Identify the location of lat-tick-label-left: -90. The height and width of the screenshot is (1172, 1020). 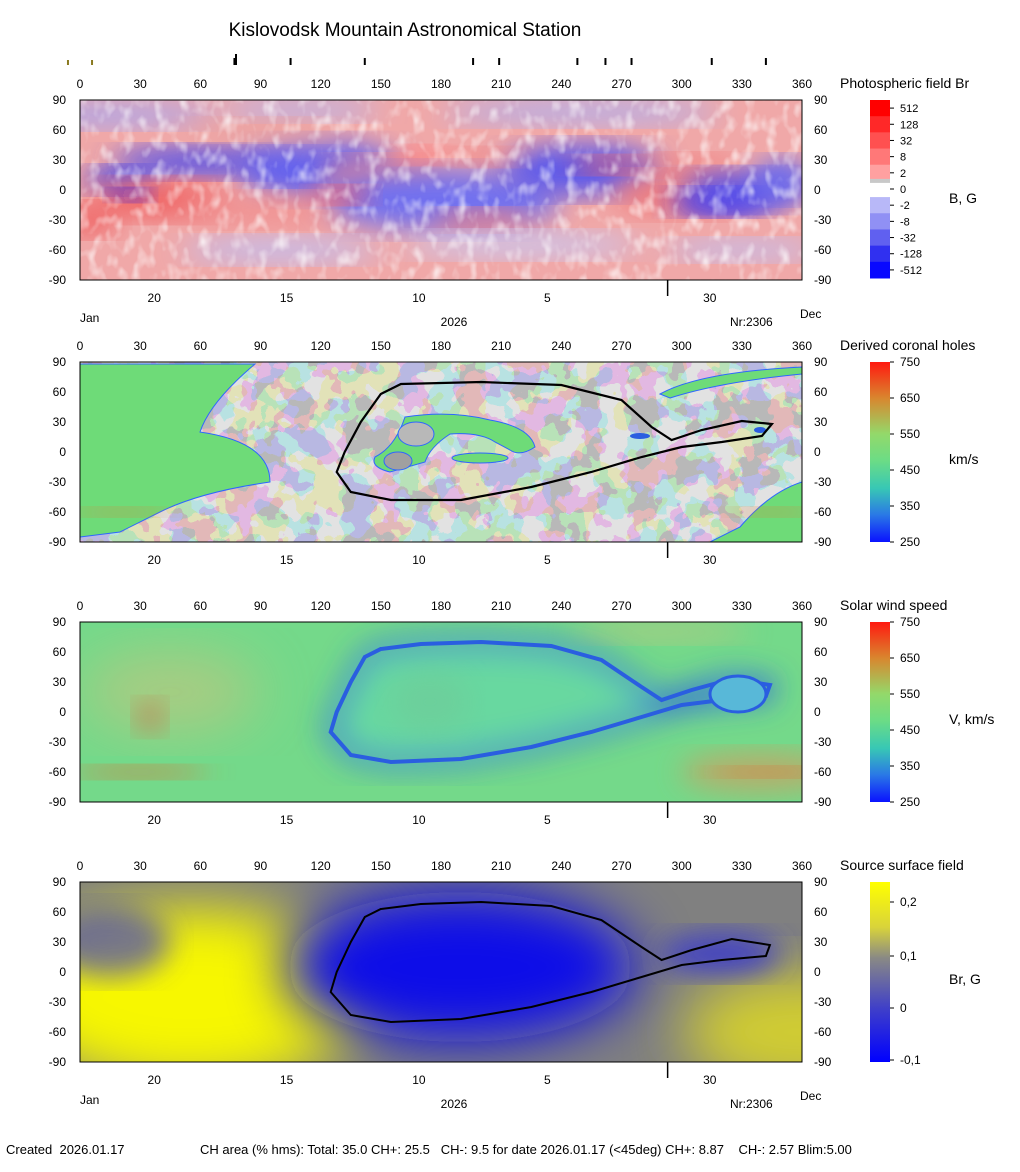
(58, 542).